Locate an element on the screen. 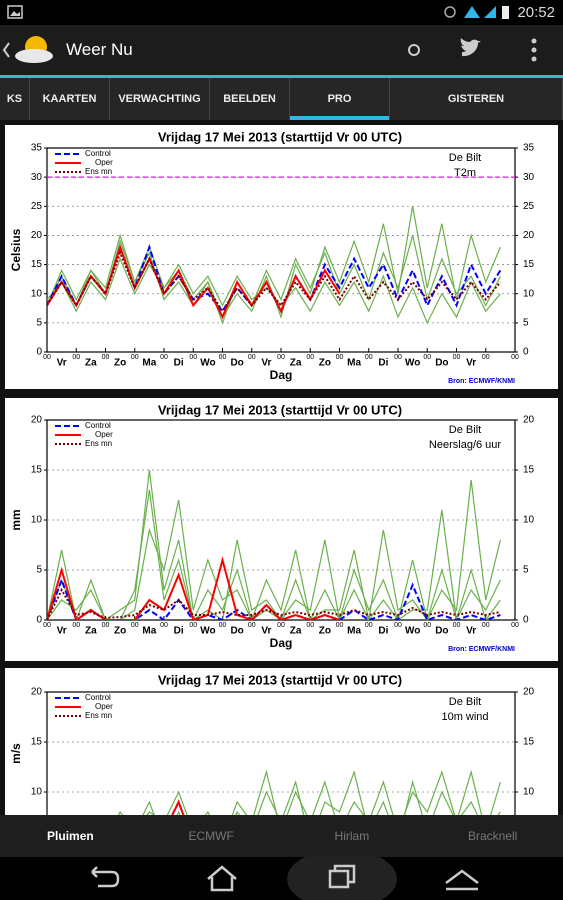  y-tick-label: 35 is located at coordinates (37, 148).